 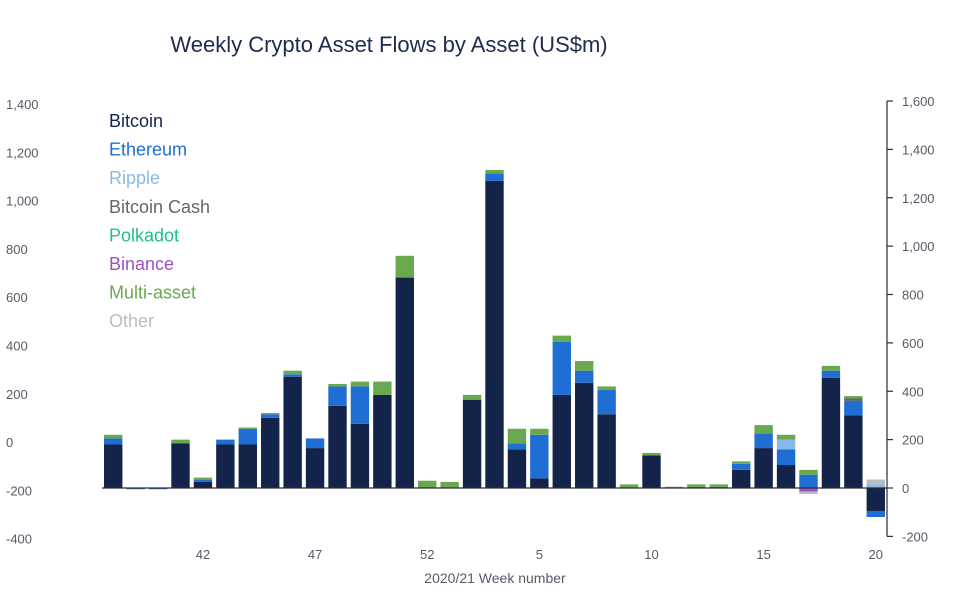 I want to click on x-tick-label: 20, so click(x=876, y=554).